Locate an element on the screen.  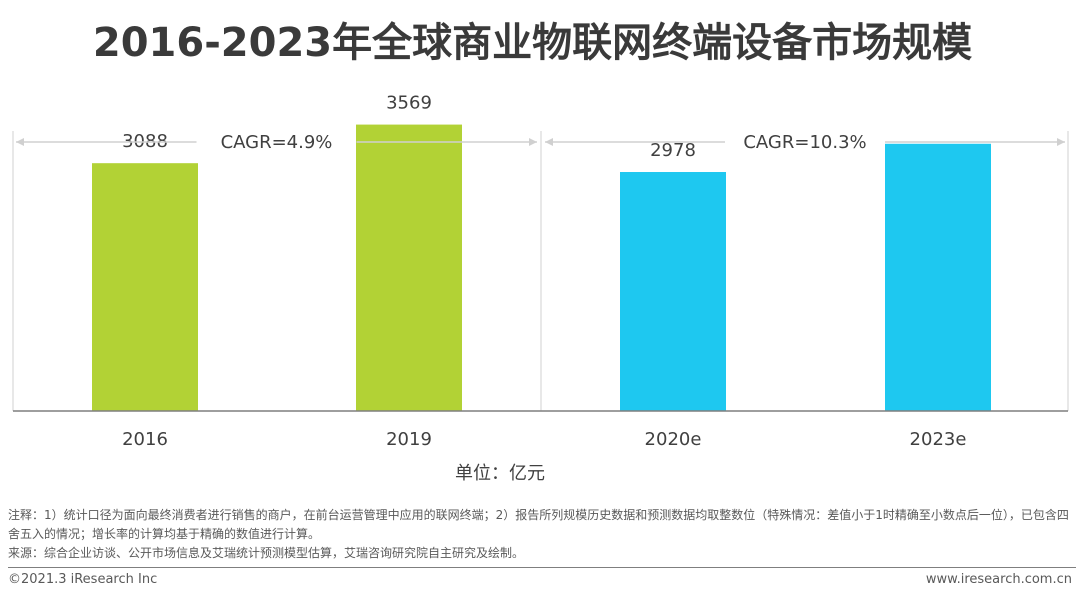
x-tick-label-2020e: 2020e is located at coordinates (673, 439).